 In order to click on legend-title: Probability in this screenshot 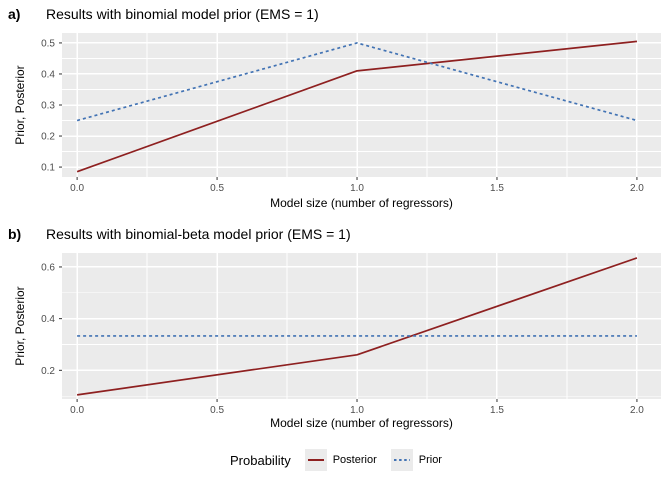, I will do `click(260, 460)`.